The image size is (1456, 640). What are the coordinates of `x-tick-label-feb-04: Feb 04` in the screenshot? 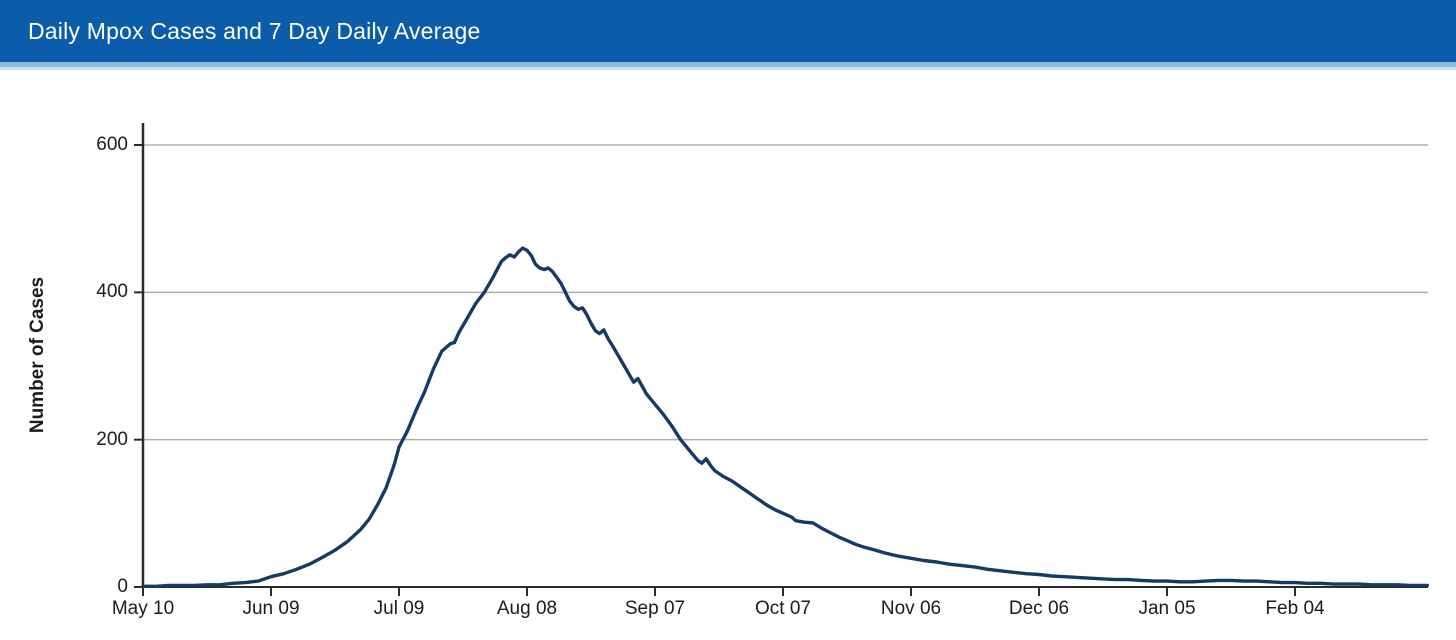 It's located at (1295, 608).